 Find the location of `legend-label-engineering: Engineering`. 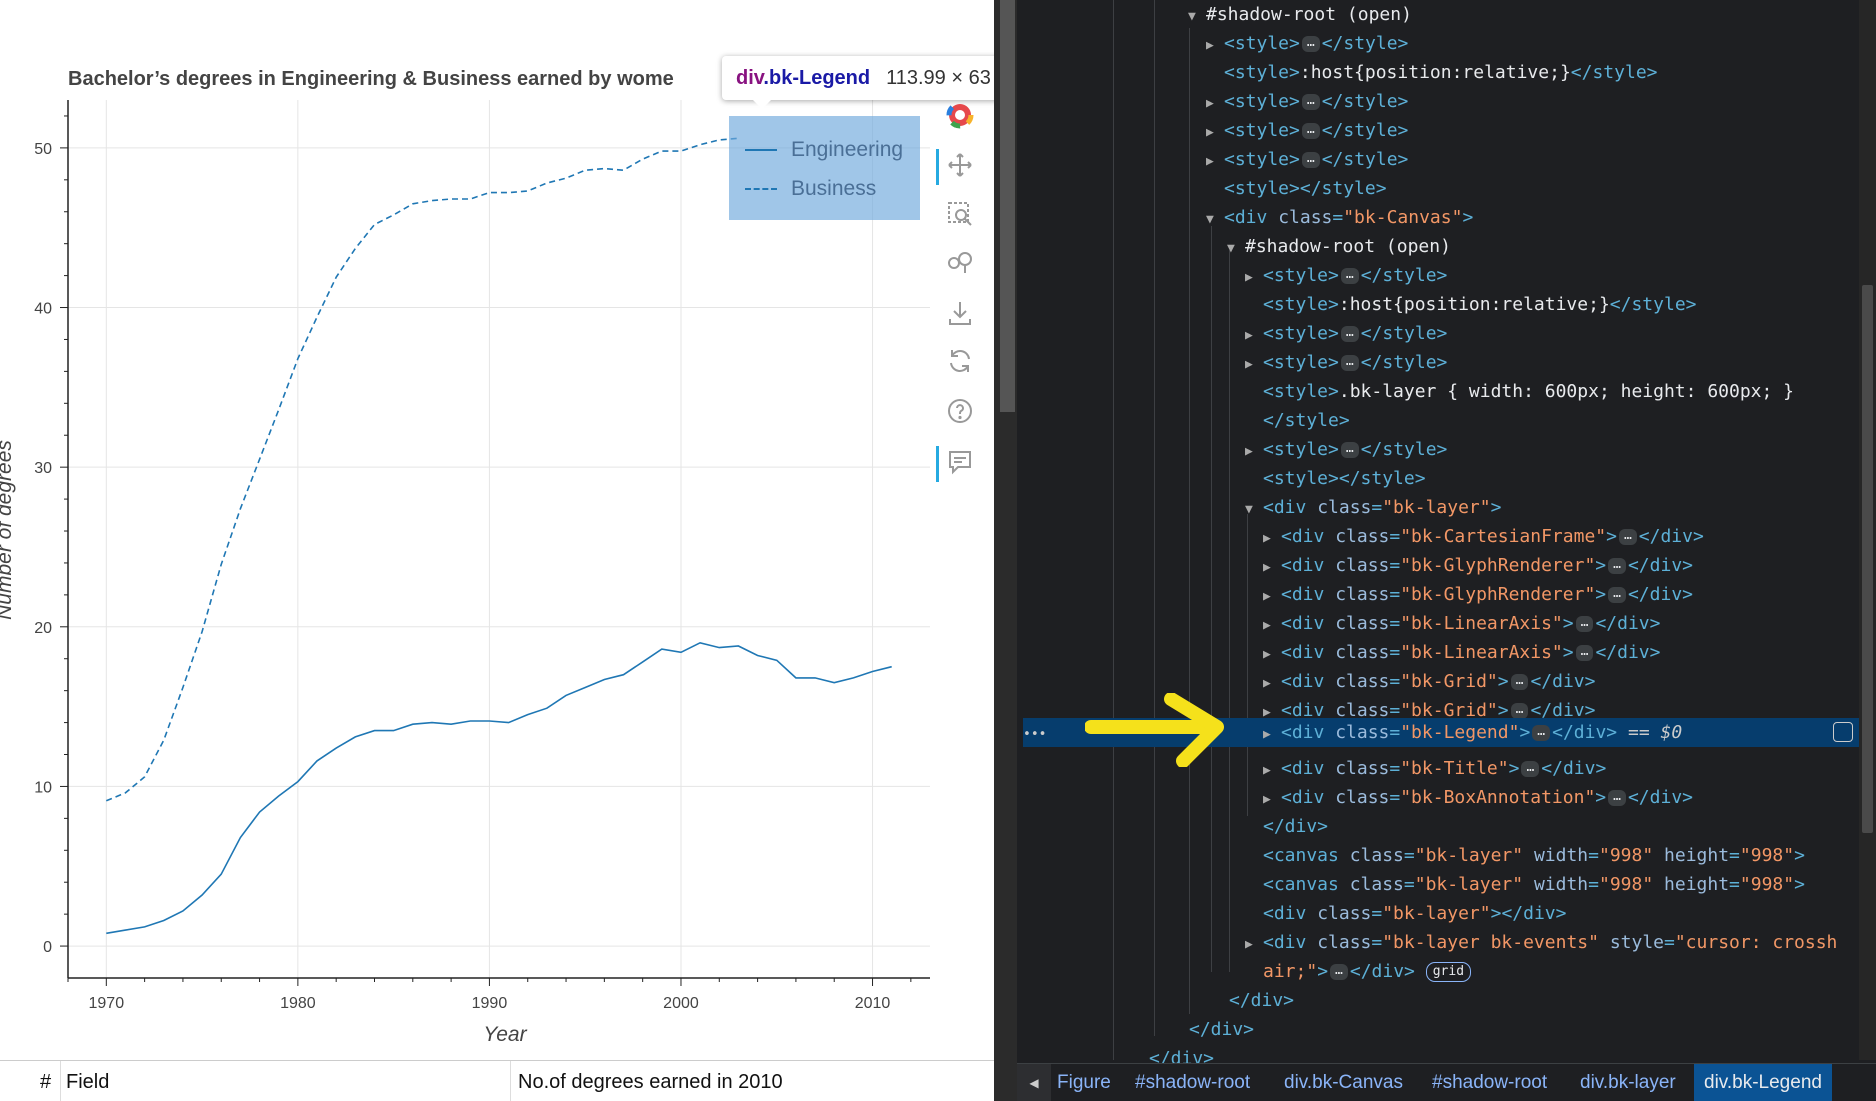

legend-label-engineering: Engineering is located at coordinates (847, 149).